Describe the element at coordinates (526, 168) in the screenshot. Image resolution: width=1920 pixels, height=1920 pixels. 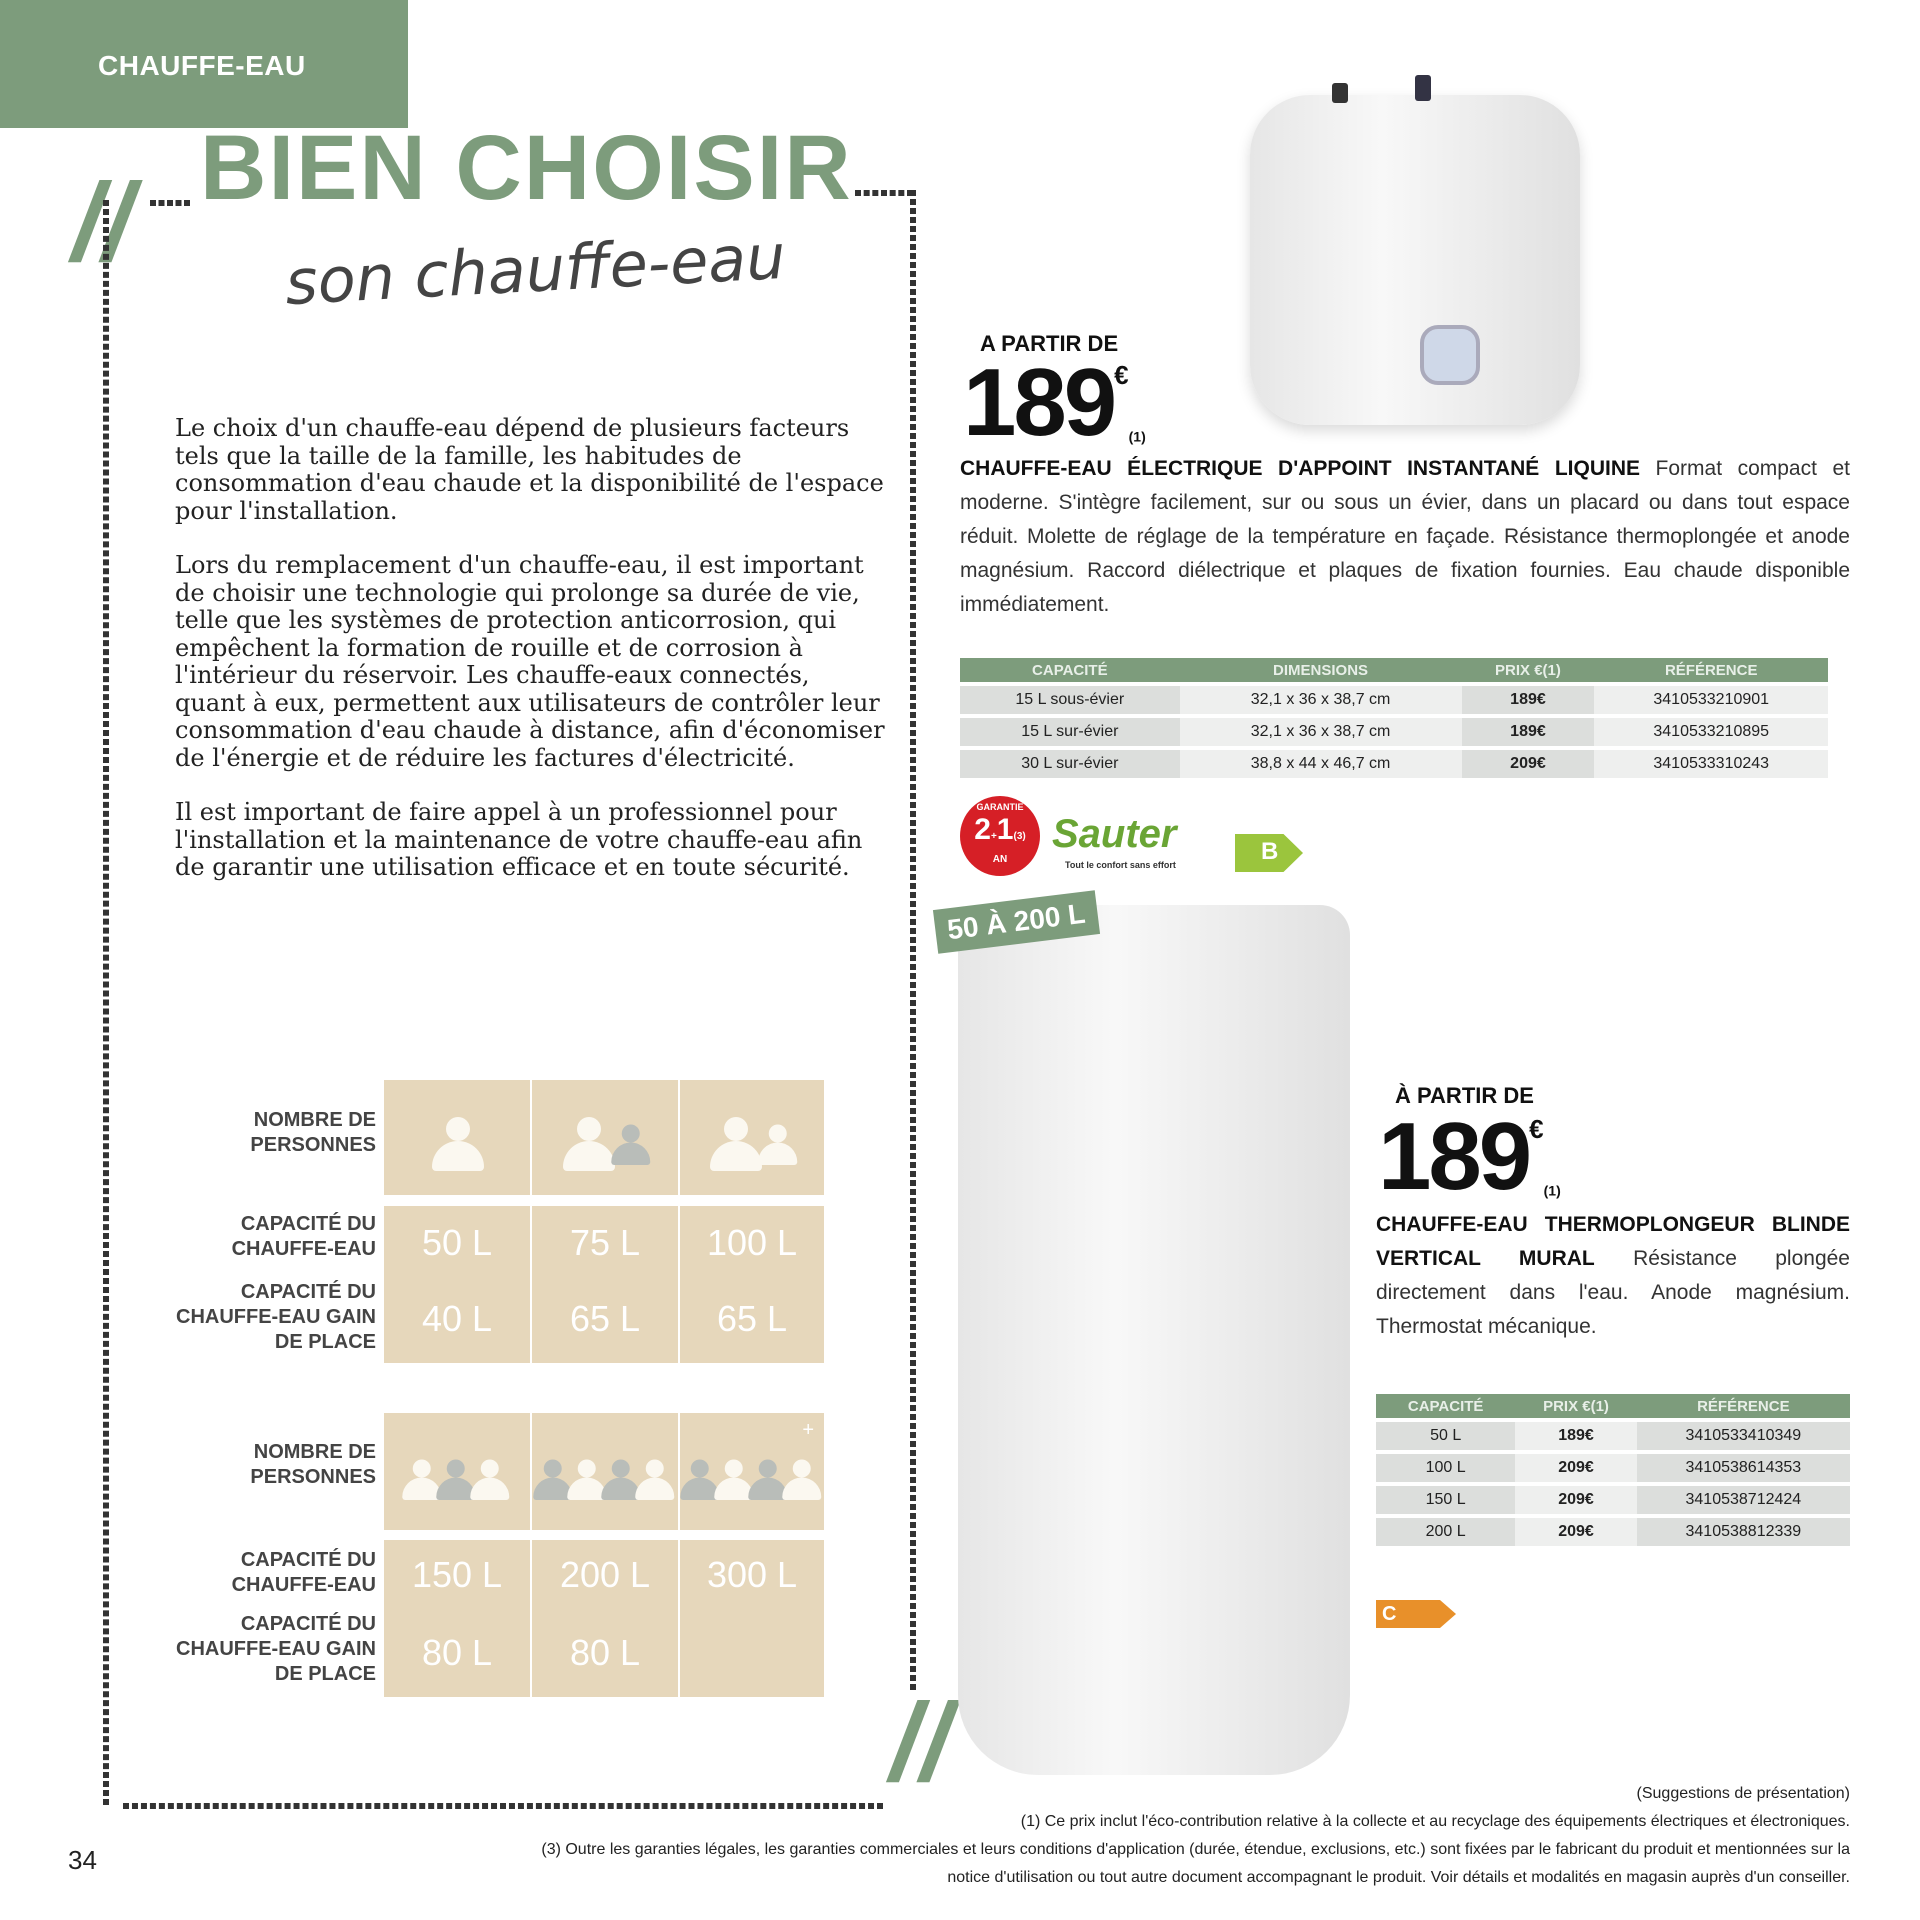
I see `page-title: BIEN CHOISIR` at that location.